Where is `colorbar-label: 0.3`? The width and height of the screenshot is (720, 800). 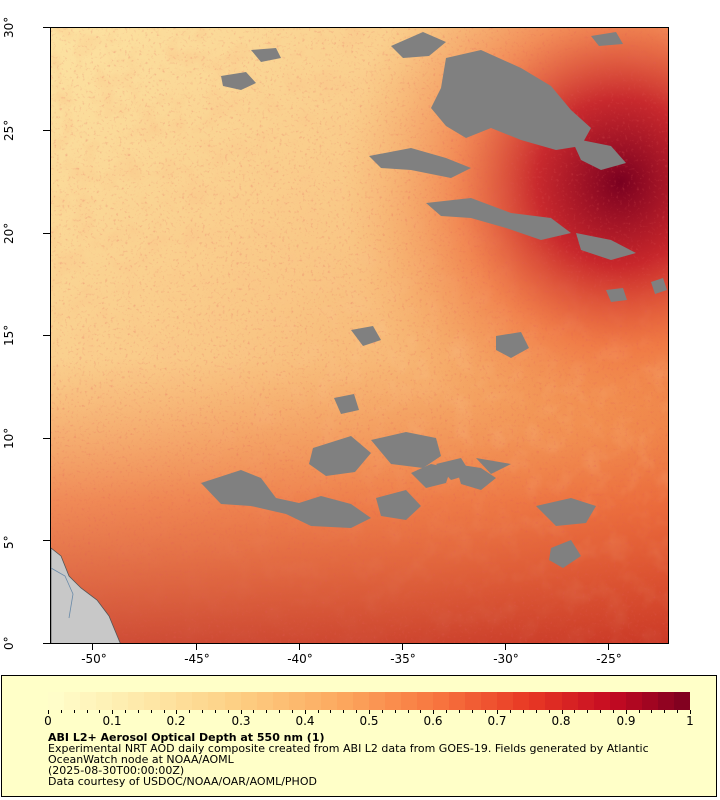
colorbar-label: 0.3 is located at coordinates (241, 721).